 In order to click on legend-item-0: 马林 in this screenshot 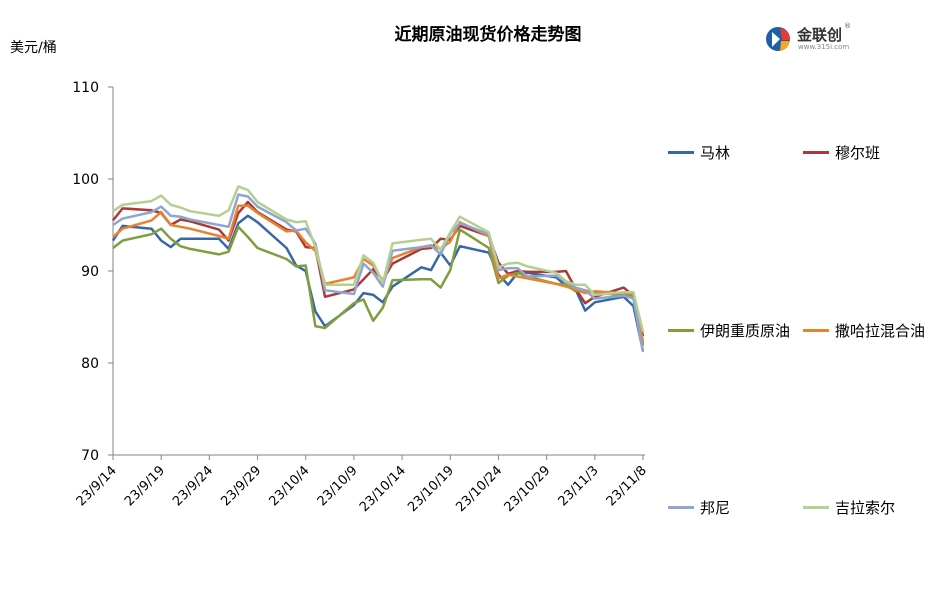, I will do `click(699, 152)`.